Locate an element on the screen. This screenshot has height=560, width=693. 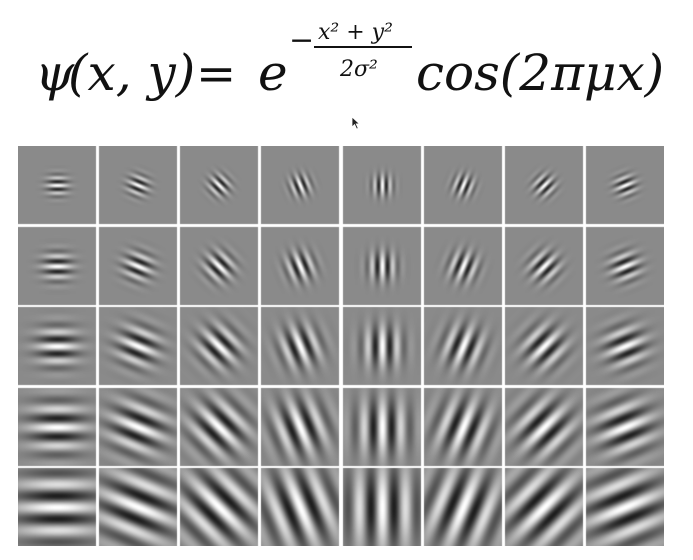
formula-base-e: e is located at coordinates (273, 73).